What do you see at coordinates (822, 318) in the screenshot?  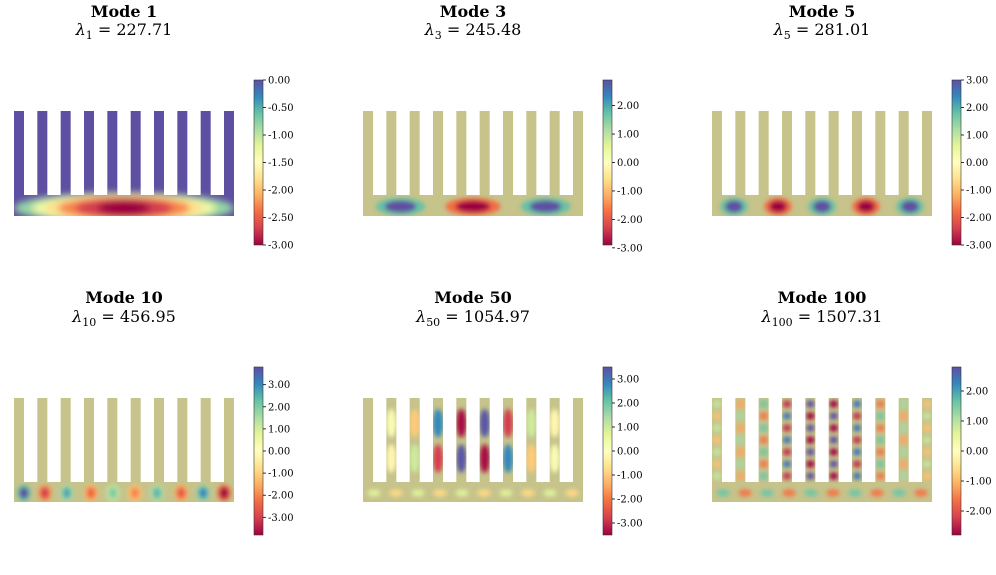 I see `panel-eigenvalue-mode-100: λ100 = 1507.31` at bounding box center [822, 318].